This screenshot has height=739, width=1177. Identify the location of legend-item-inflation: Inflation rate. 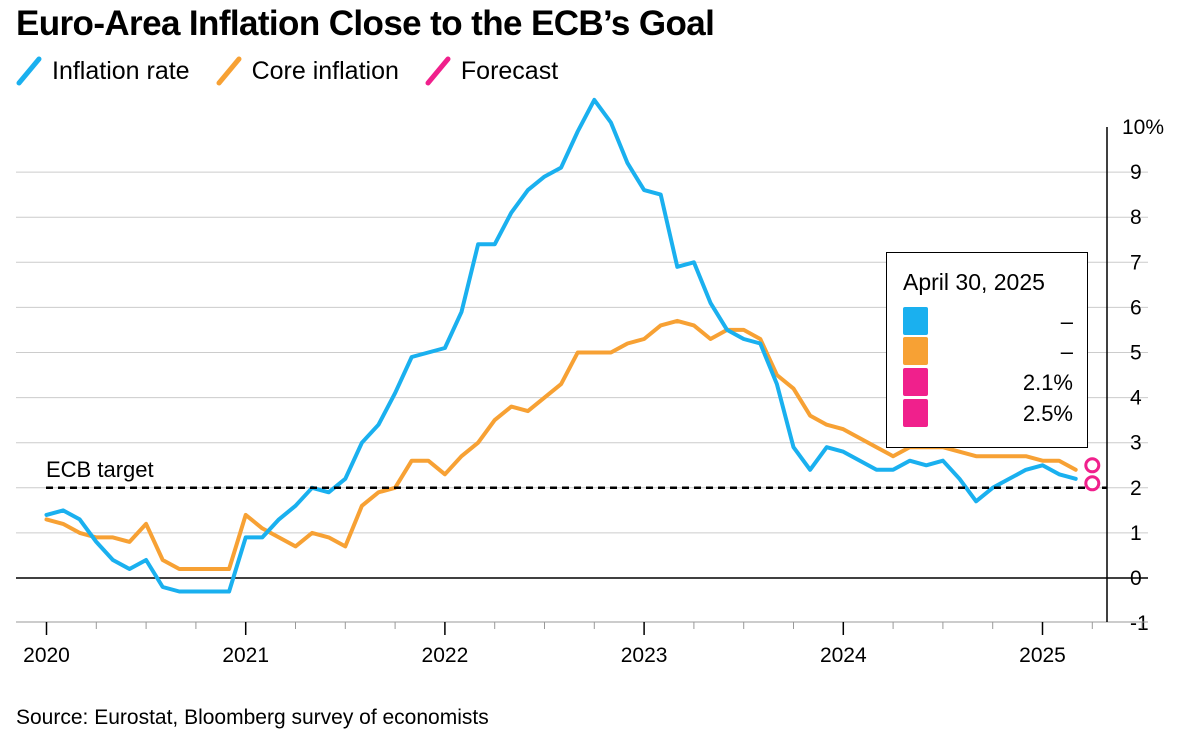
(103, 71).